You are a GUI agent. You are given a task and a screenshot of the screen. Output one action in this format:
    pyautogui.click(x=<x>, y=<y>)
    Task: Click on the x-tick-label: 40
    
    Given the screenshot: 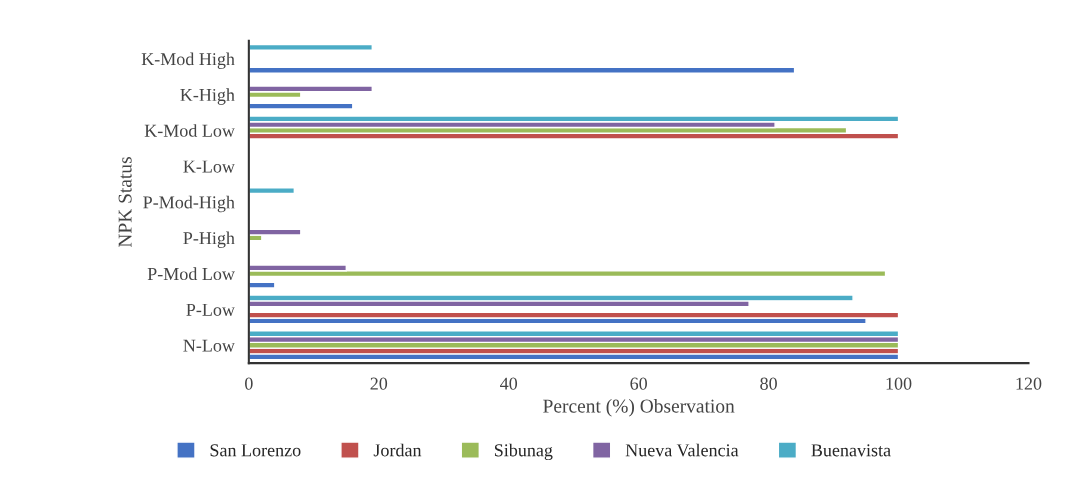 What is the action you would take?
    pyautogui.click(x=509, y=383)
    